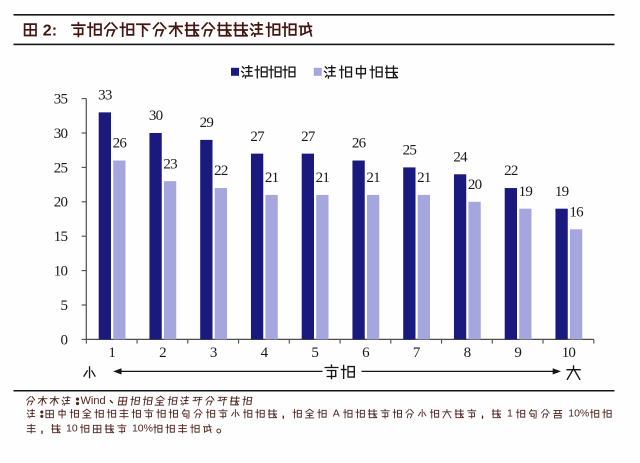 Image resolution: width=640 pixels, height=463 pixels. What do you see at coordinates (170, 164) in the screenshot?
I see `svg-text: 23` at bounding box center [170, 164].